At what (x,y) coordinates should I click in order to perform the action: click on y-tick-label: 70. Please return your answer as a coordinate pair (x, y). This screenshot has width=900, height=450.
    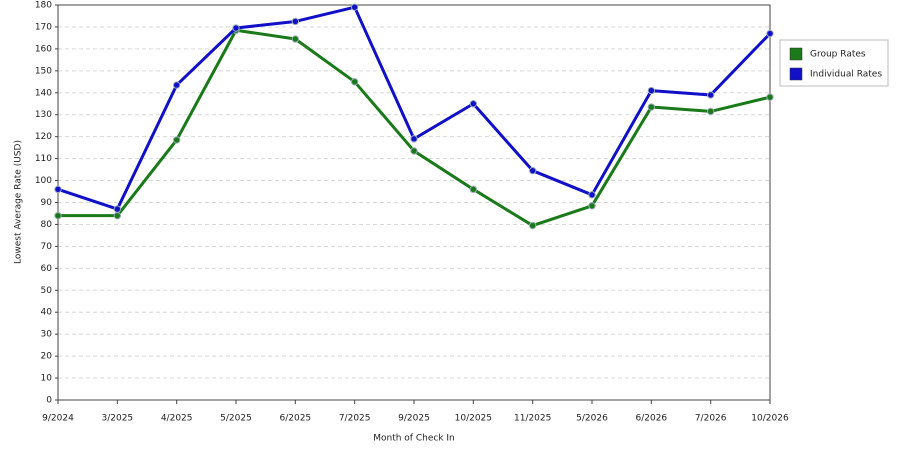
    Looking at the image, I should click on (47, 247).